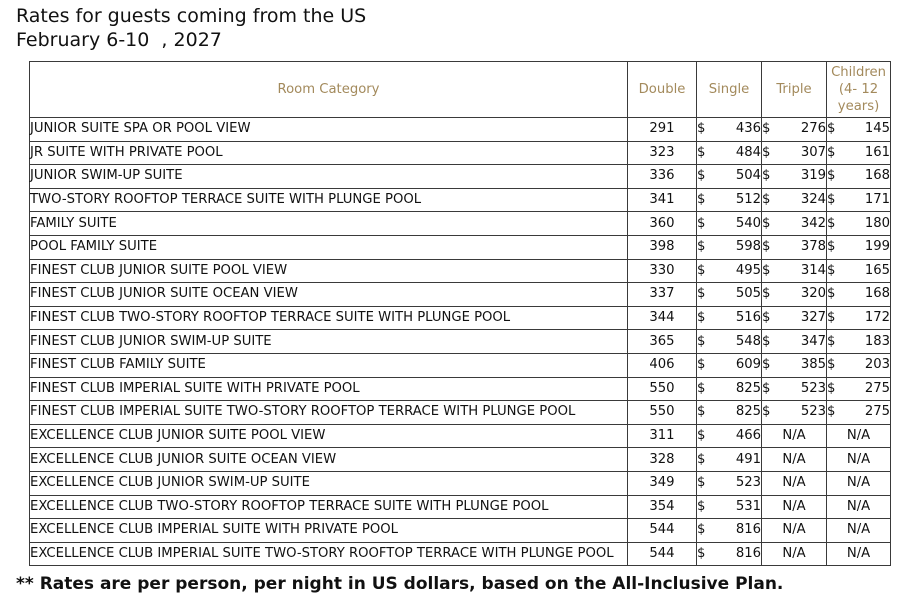 The height and width of the screenshot is (612, 916). Describe the element at coordinates (662, 223) in the screenshot. I see `double-rate-cell: 360` at that location.